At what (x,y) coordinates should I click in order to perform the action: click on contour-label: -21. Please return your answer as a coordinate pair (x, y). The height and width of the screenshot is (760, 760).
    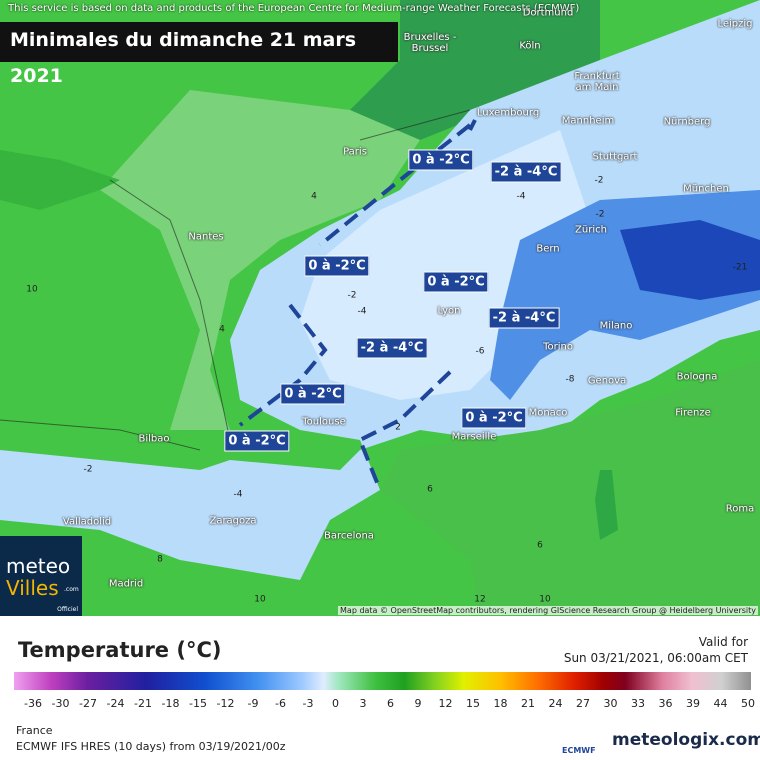
    Looking at the image, I should click on (740, 267).